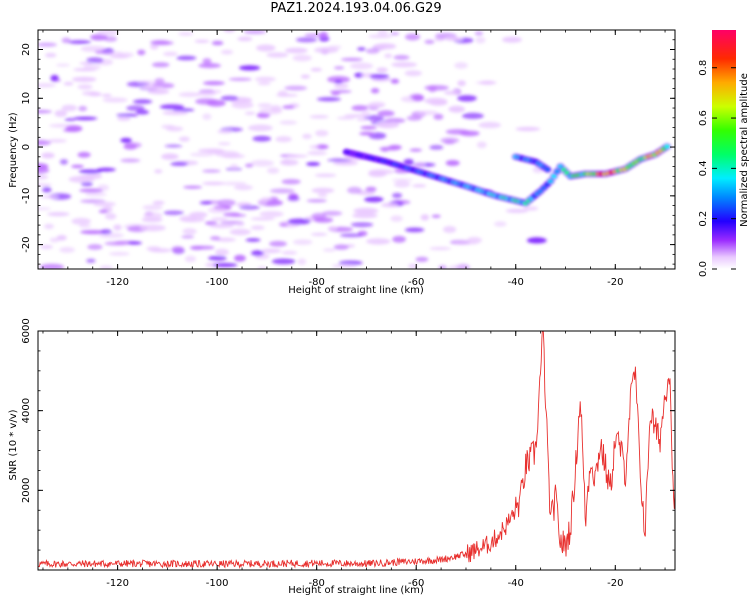  Describe the element at coordinates (317, 583) in the screenshot. I see `x-tick-label: -80` at that location.